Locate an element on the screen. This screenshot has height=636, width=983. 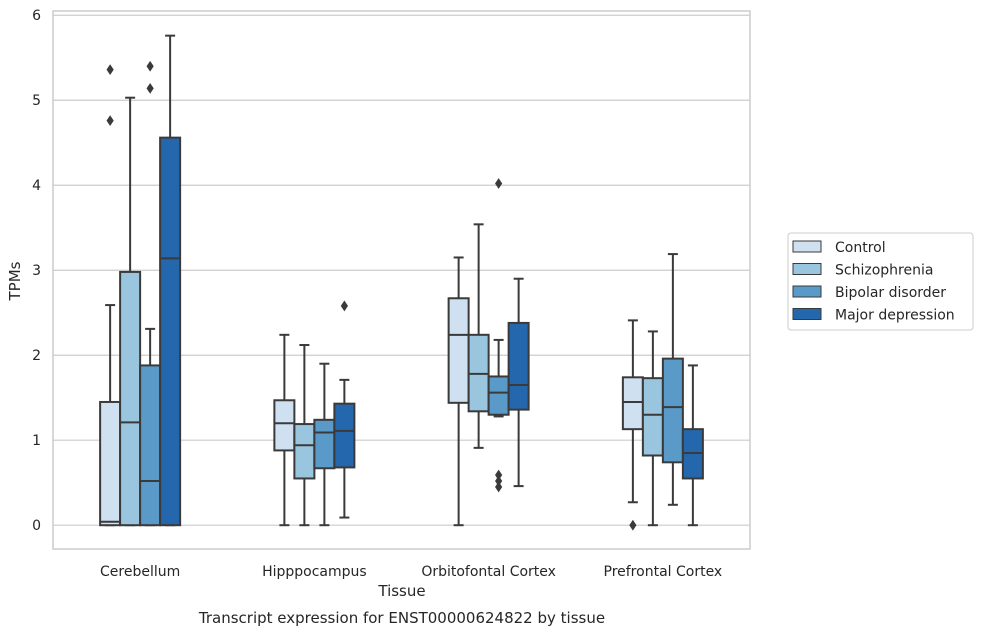
legend-item: Bipolar disorder is located at coordinates (869, 293).